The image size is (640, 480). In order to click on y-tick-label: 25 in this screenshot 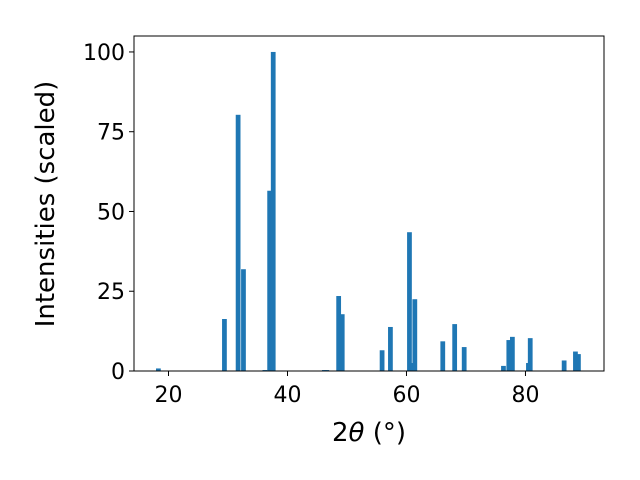, I will do `click(111, 292)`.